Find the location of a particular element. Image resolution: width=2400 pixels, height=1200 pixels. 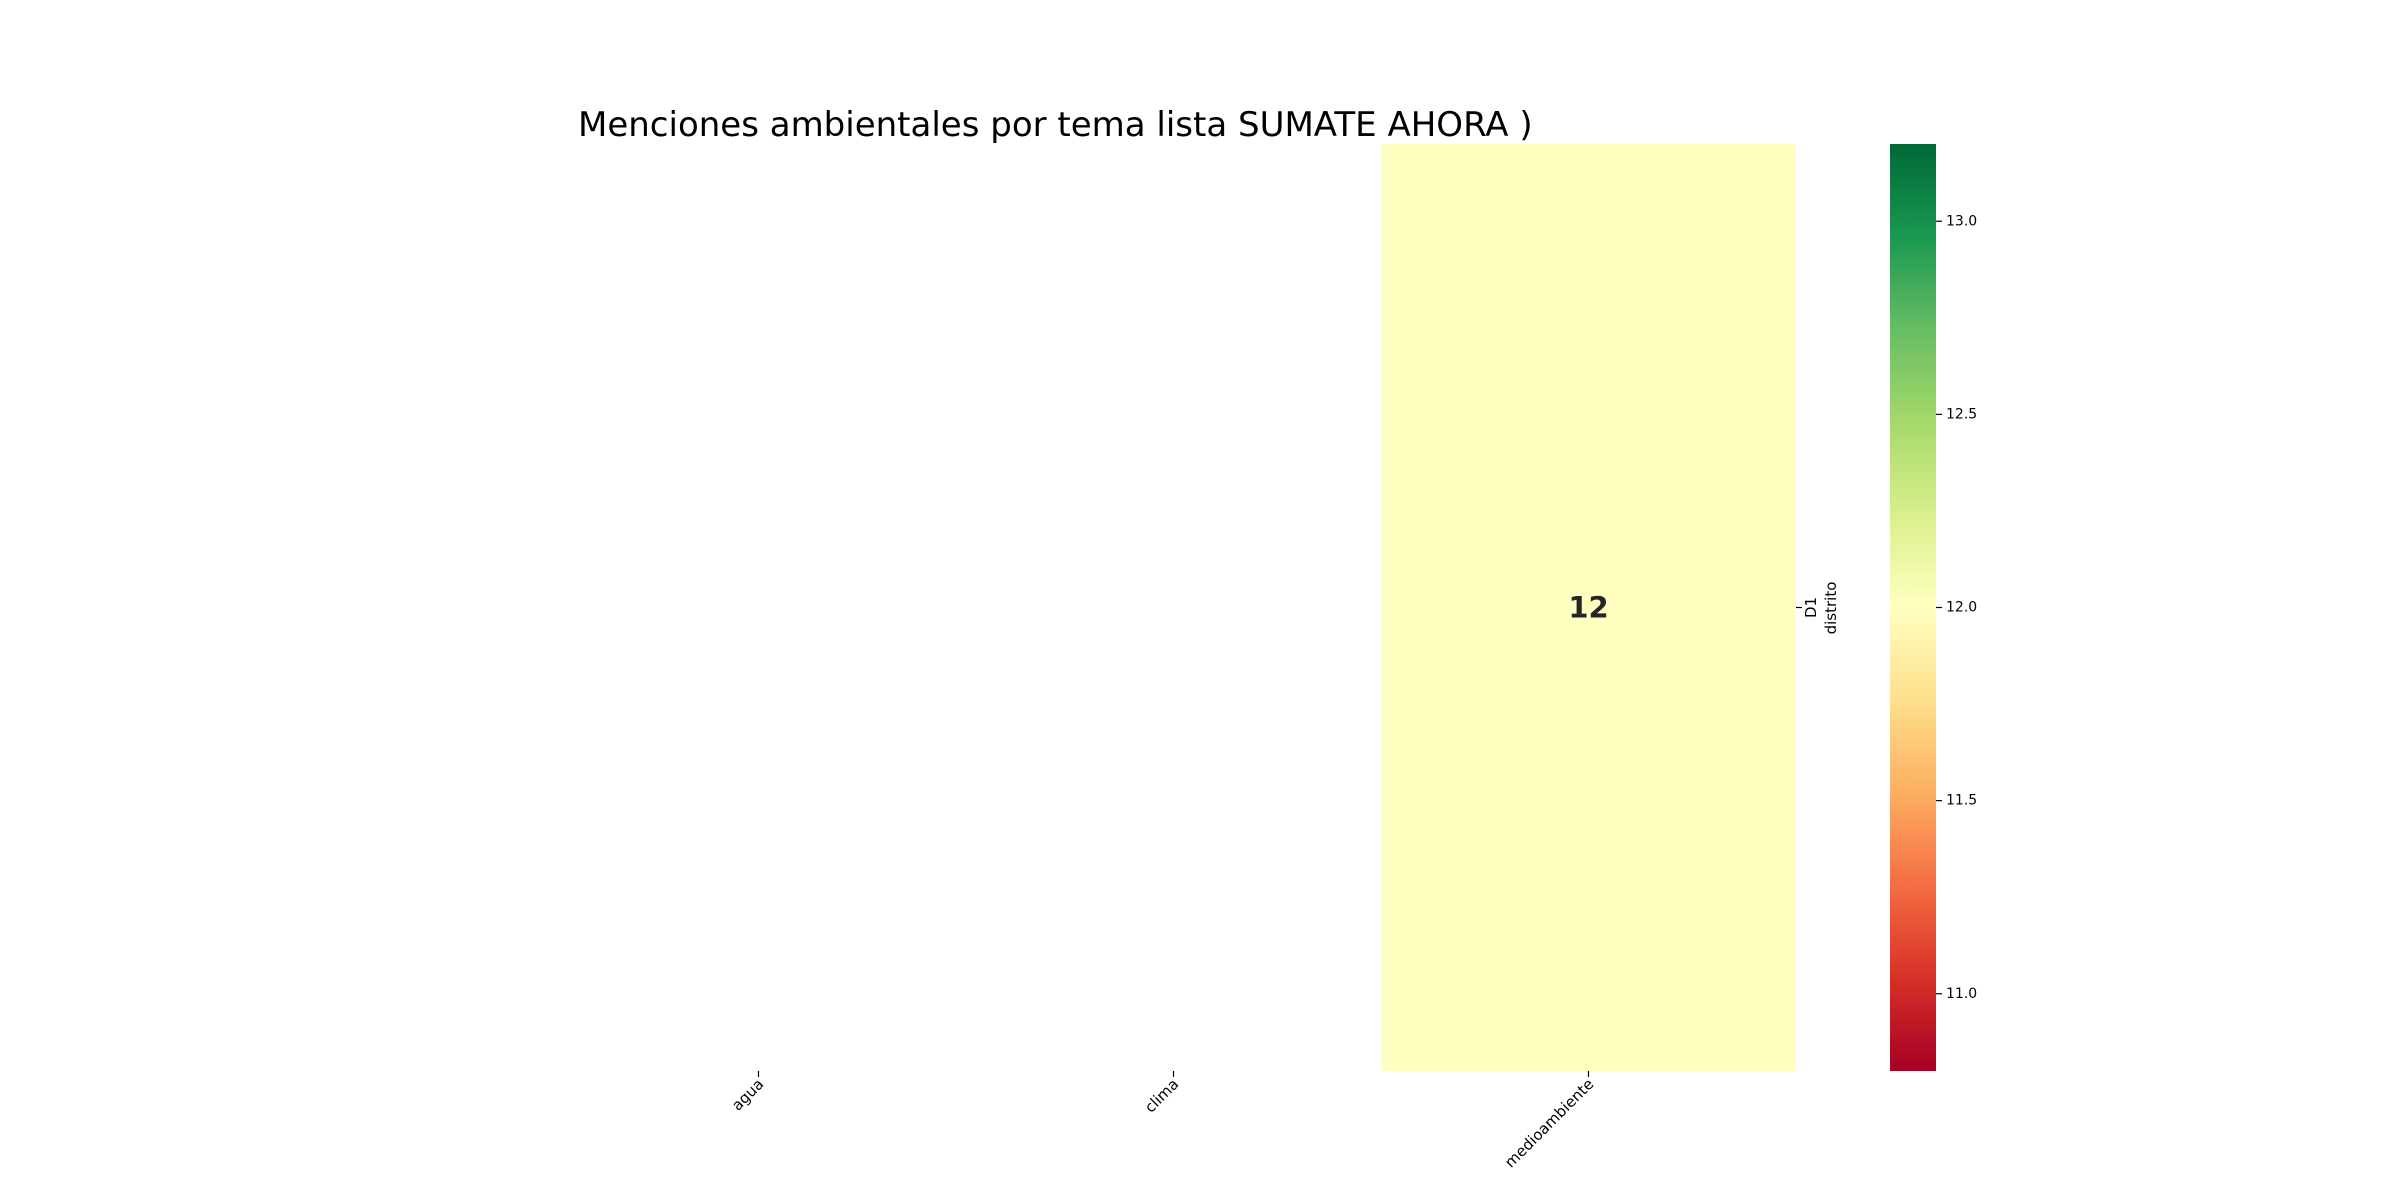

x-tick-label: clima is located at coordinates (1161, 1095).